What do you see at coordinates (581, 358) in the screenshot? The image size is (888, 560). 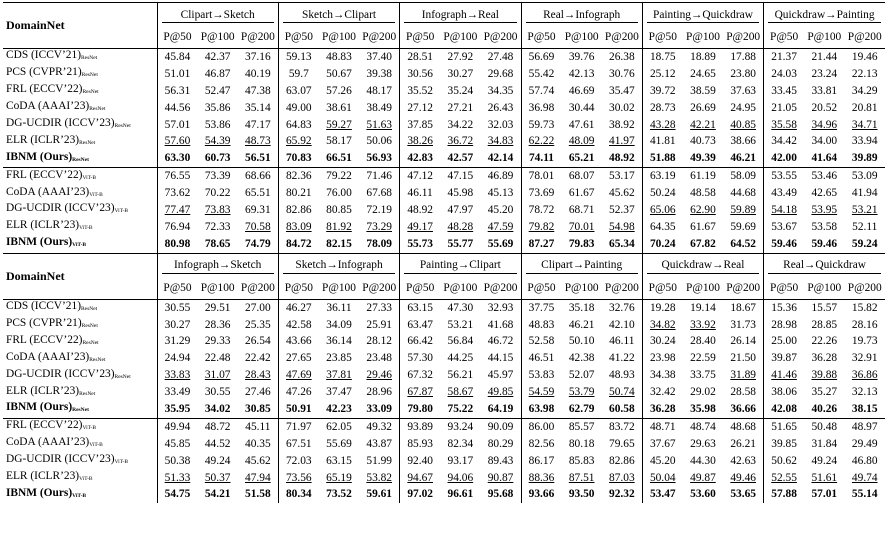 I see `value: 42.38` at bounding box center [581, 358].